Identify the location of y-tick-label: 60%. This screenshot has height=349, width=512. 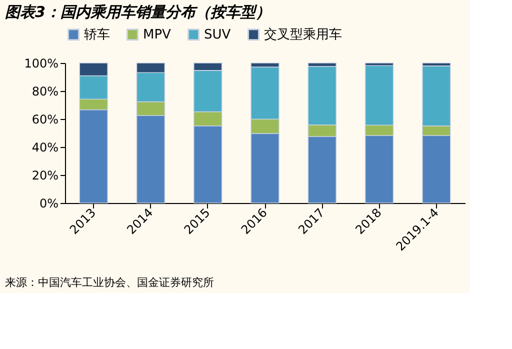
(45, 119).